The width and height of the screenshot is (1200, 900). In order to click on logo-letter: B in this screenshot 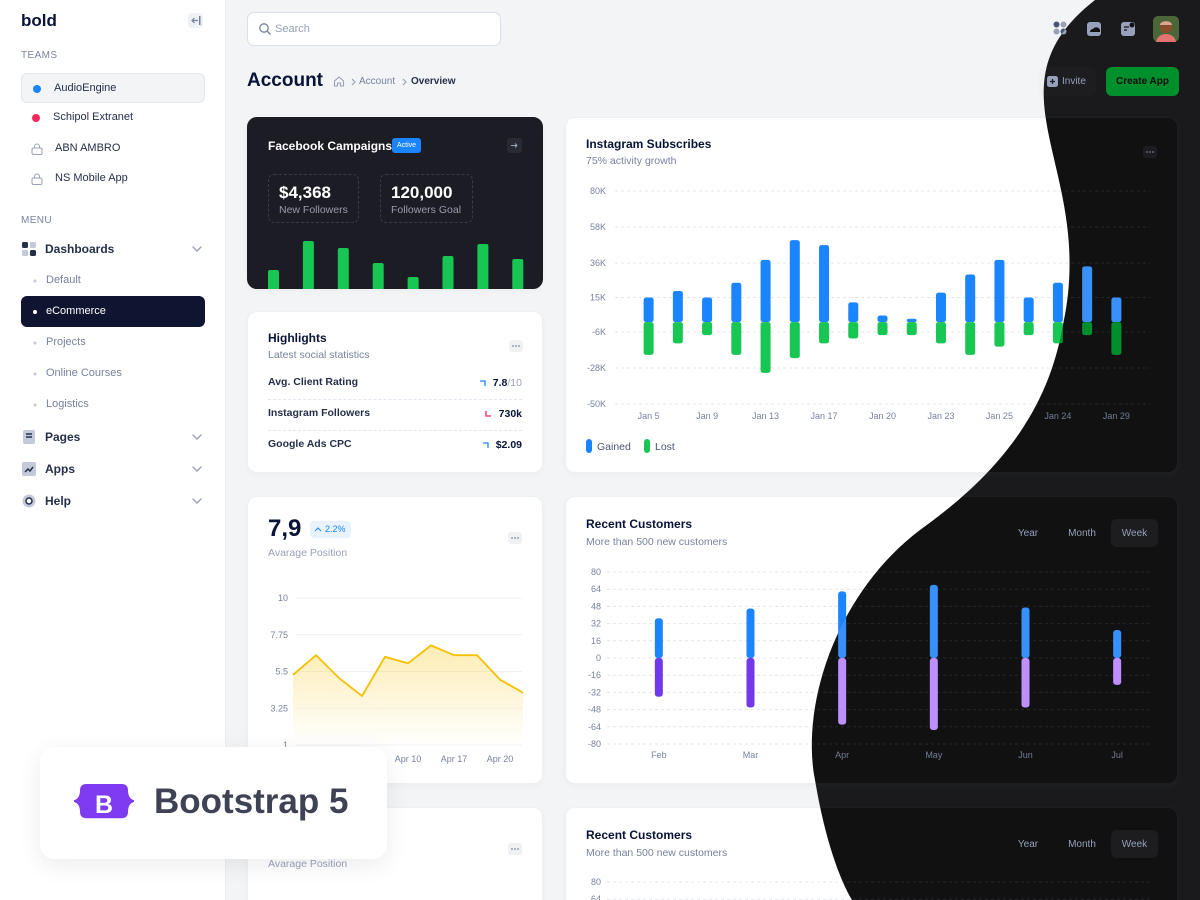, I will do `click(104, 805)`.